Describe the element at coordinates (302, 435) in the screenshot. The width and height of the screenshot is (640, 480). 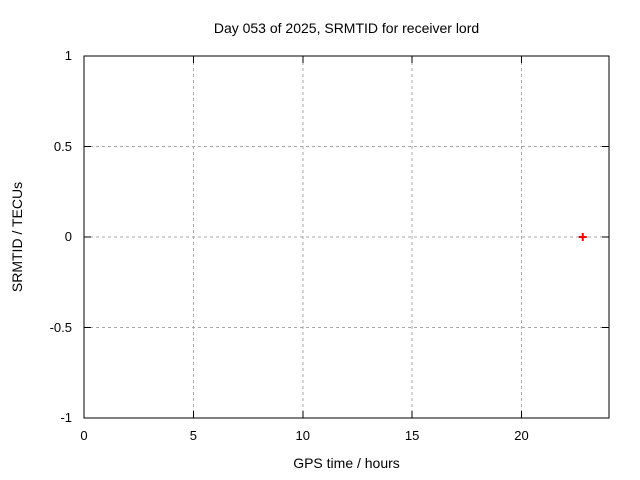
I see `x-tick-label: 10` at that location.